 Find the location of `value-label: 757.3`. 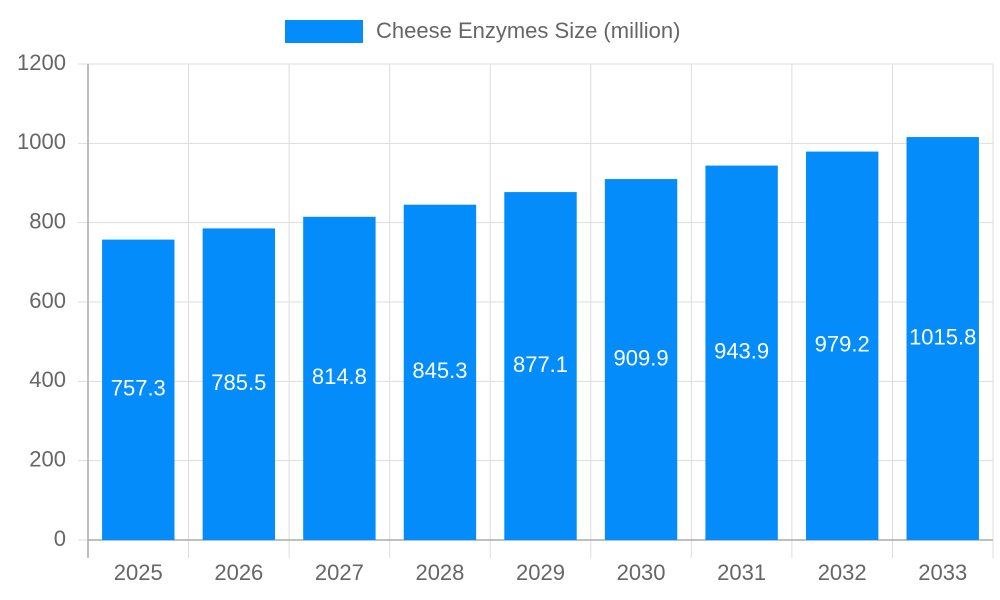

value-label: 757.3 is located at coordinates (138, 388).